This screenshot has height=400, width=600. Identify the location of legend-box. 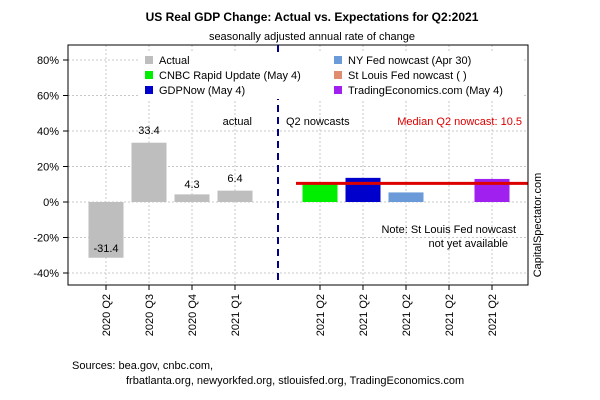
(331, 76).